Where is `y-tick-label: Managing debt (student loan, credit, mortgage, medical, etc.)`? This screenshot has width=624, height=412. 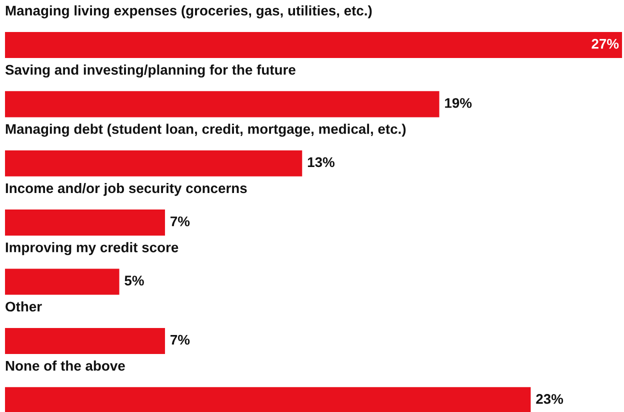
y-tick-label: Managing debt (student loan, credit, mortgage, medical, etc.) is located at coordinates (206, 130).